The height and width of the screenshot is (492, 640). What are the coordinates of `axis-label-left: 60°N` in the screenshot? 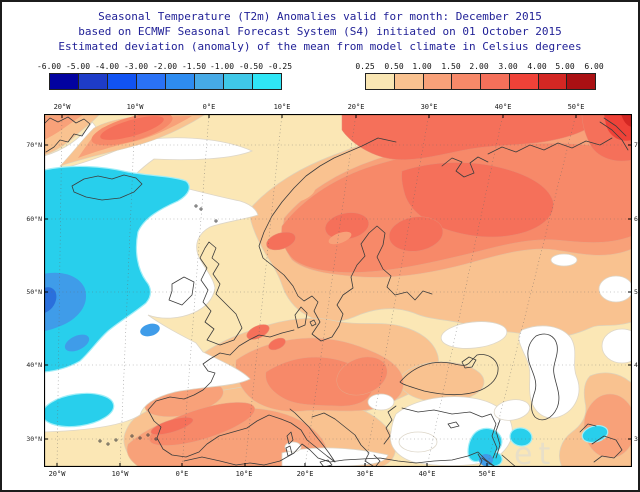 It's located at (34, 219).